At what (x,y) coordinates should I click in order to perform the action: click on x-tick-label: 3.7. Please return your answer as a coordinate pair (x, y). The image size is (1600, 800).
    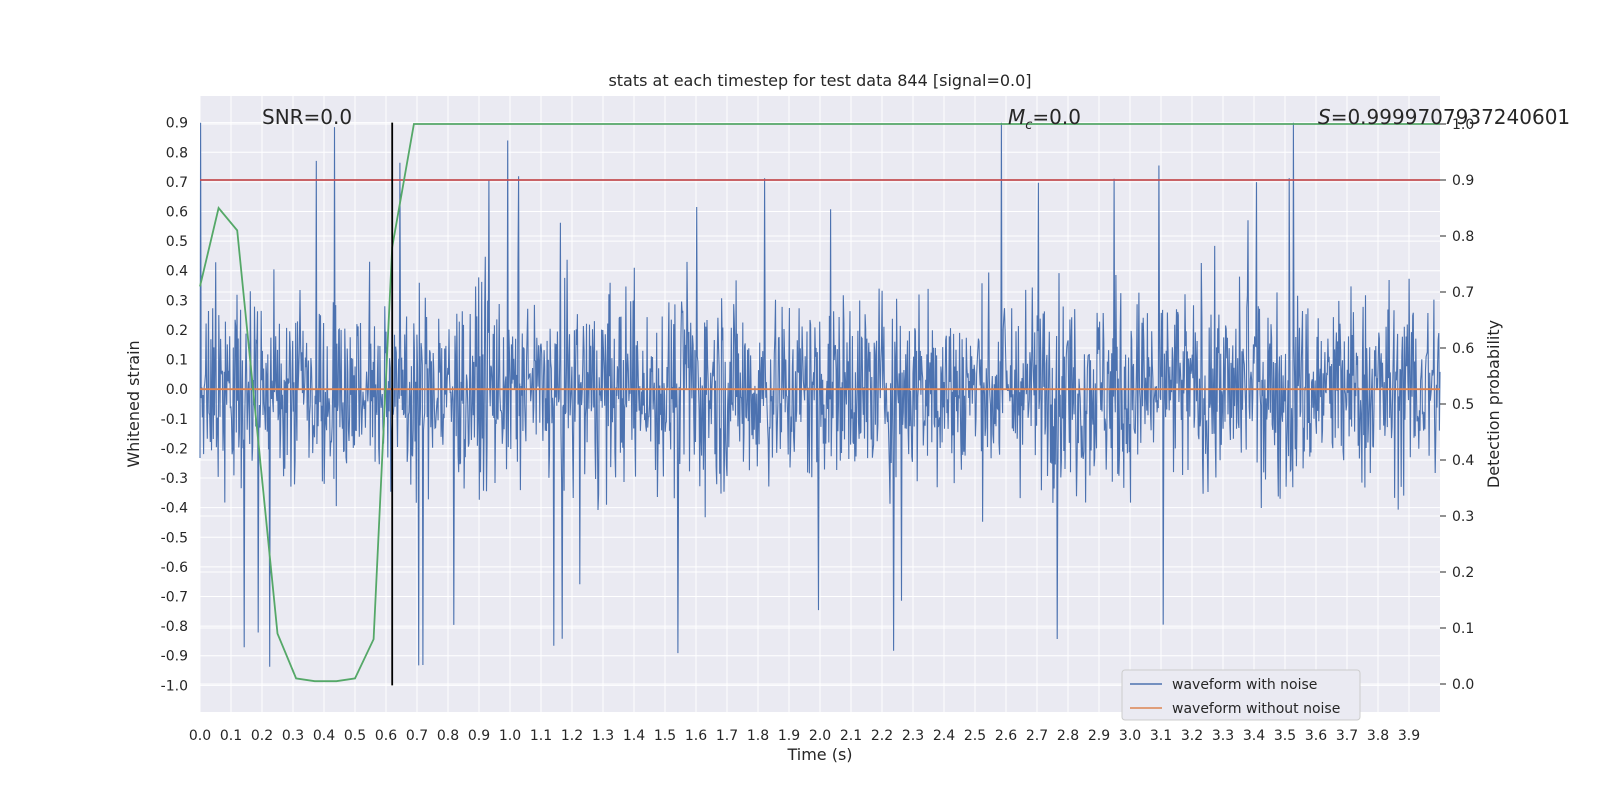
    Looking at the image, I should click on (1347, 736).